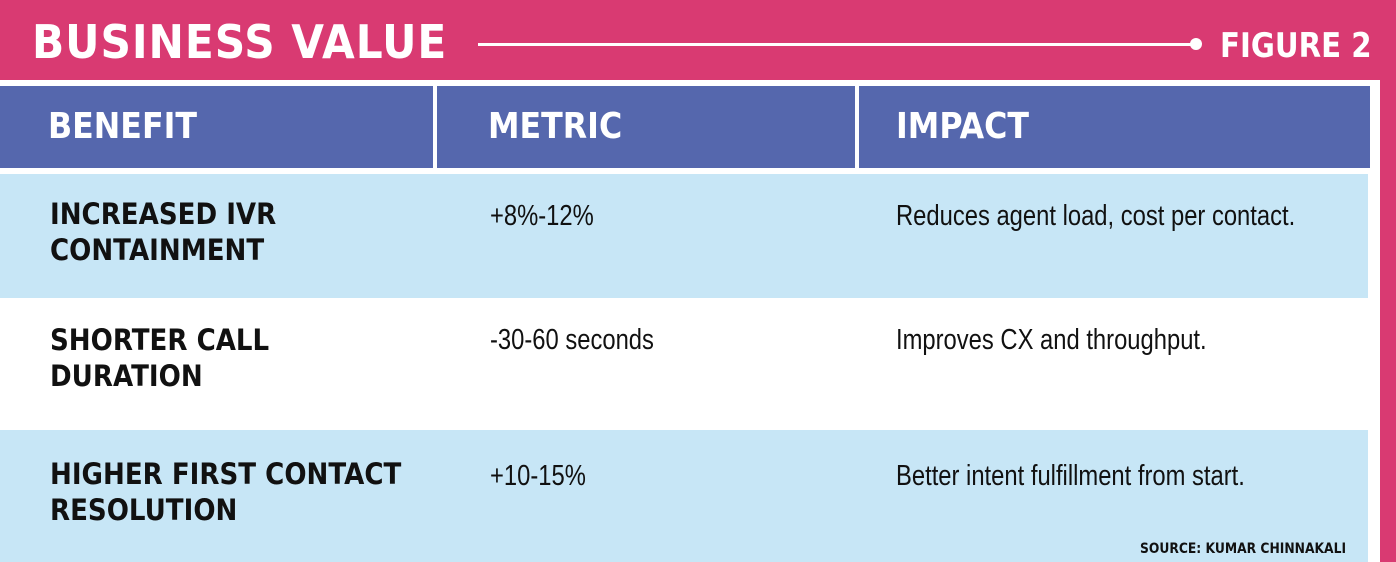  Describe the element at coordinates (1070, 476) in the screenshot. I see `impact-cell: Better intent fulfillment from start.` at that location.